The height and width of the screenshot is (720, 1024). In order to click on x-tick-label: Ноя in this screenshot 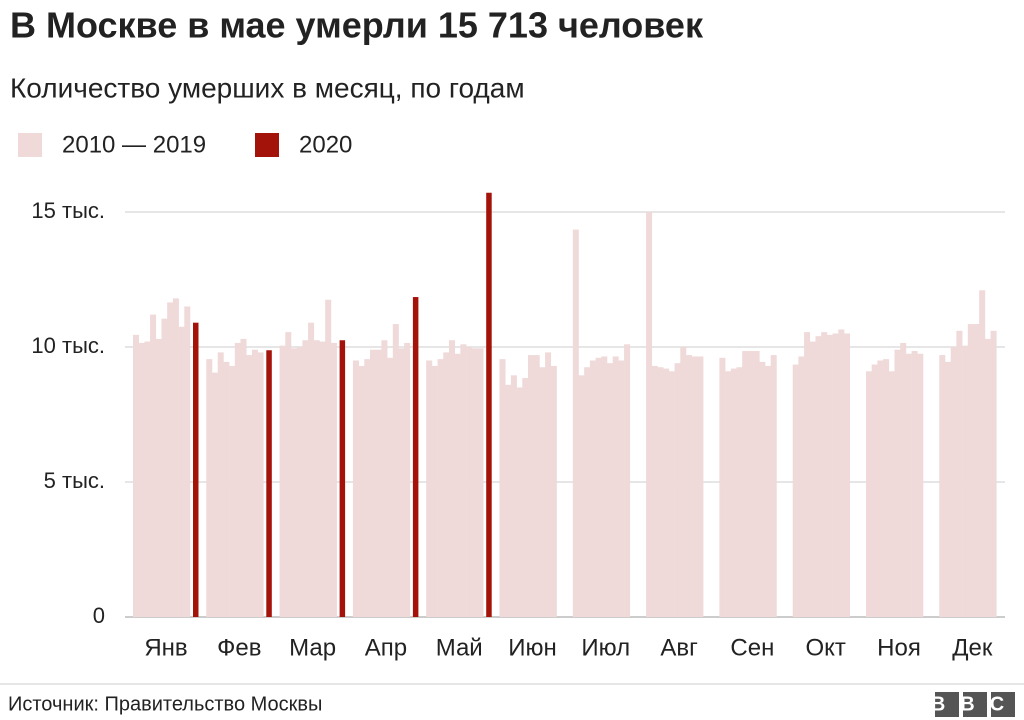, I will do `click(899, 647)`.